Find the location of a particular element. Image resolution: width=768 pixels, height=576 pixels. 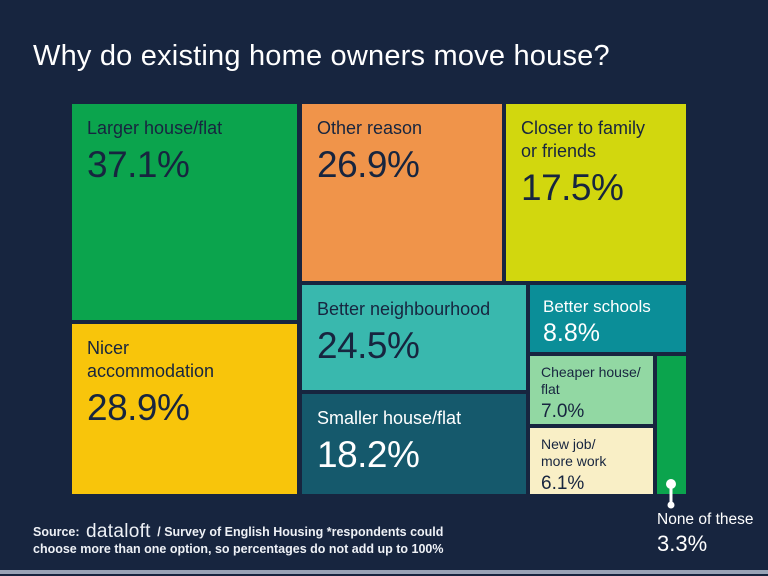

treemap-block-value: 8.8% is located at coordinates (571, 333).